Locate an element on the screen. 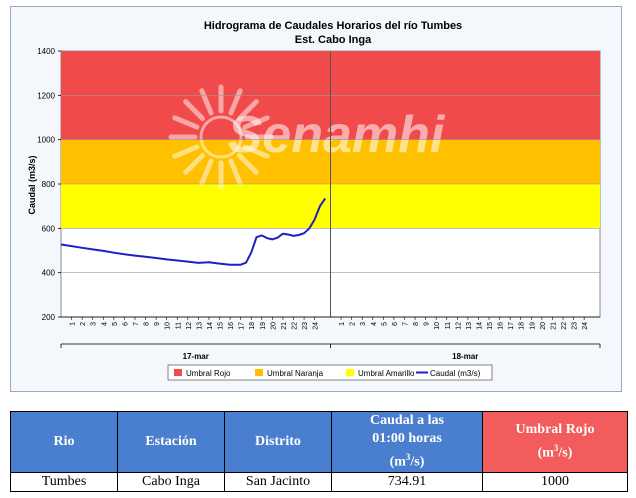  legend-label: Caudal (m3/s) is located at coordinates (455, 373).